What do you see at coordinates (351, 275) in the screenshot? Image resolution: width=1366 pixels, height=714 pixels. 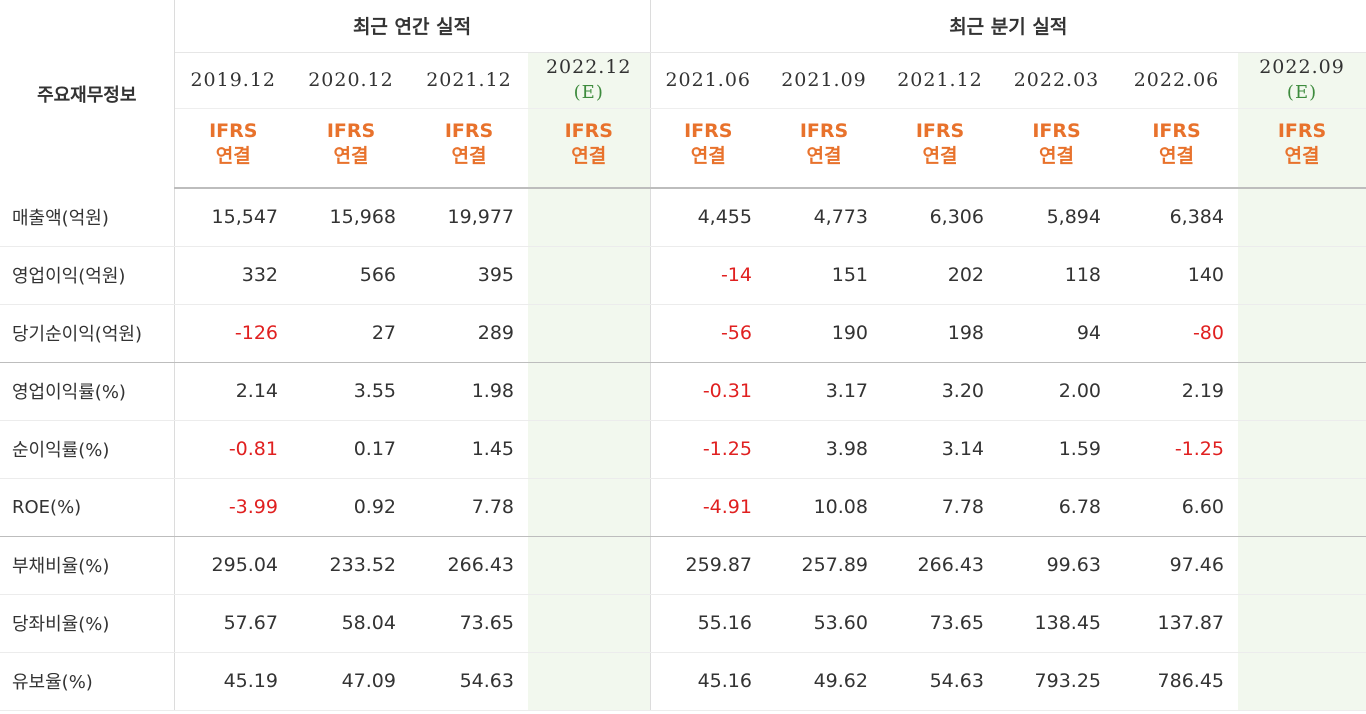 I see `value-cell: 566` at bounding box center [351, 275].